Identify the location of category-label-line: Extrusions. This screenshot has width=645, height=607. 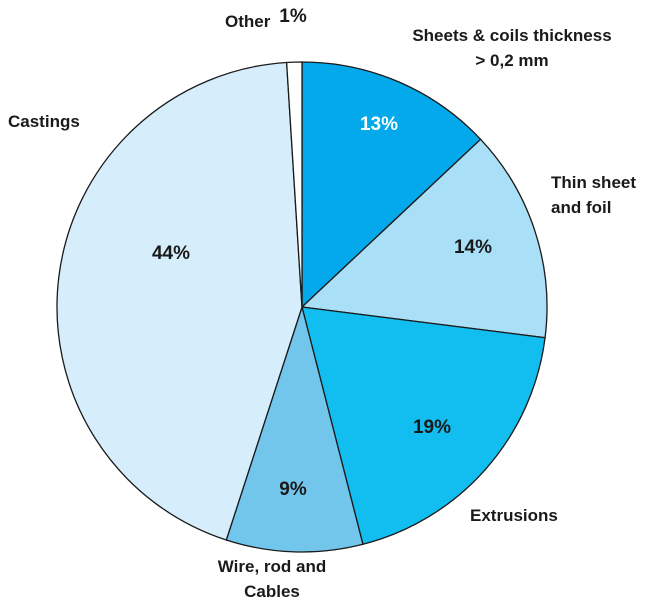
(514, 515).